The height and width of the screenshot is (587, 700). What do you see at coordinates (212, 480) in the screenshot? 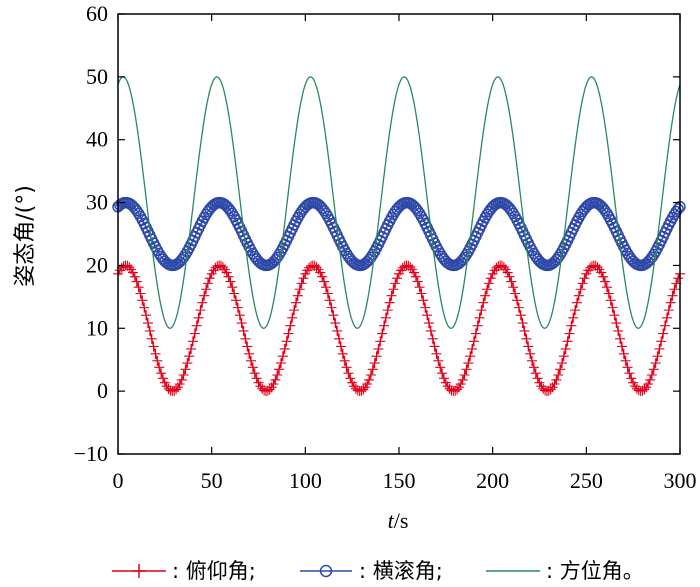
I see `x-tick-label: 50` at bounding box center [212, 480].